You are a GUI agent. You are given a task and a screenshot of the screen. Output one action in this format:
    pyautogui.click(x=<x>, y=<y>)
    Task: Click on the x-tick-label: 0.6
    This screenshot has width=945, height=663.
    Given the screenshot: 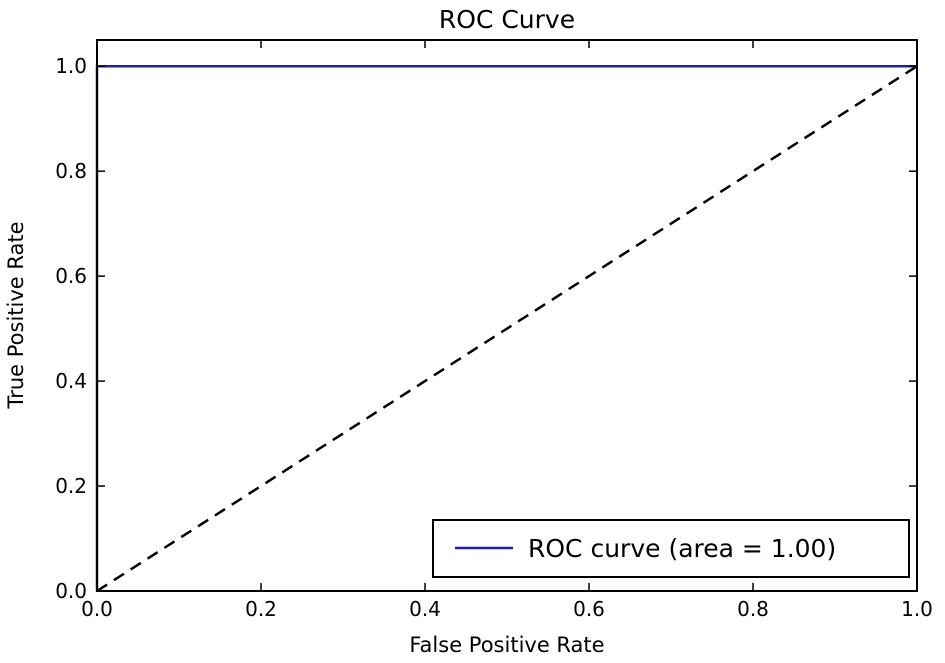 What is the action you would take?
    pyautogui.click(x=589, y=609)
    